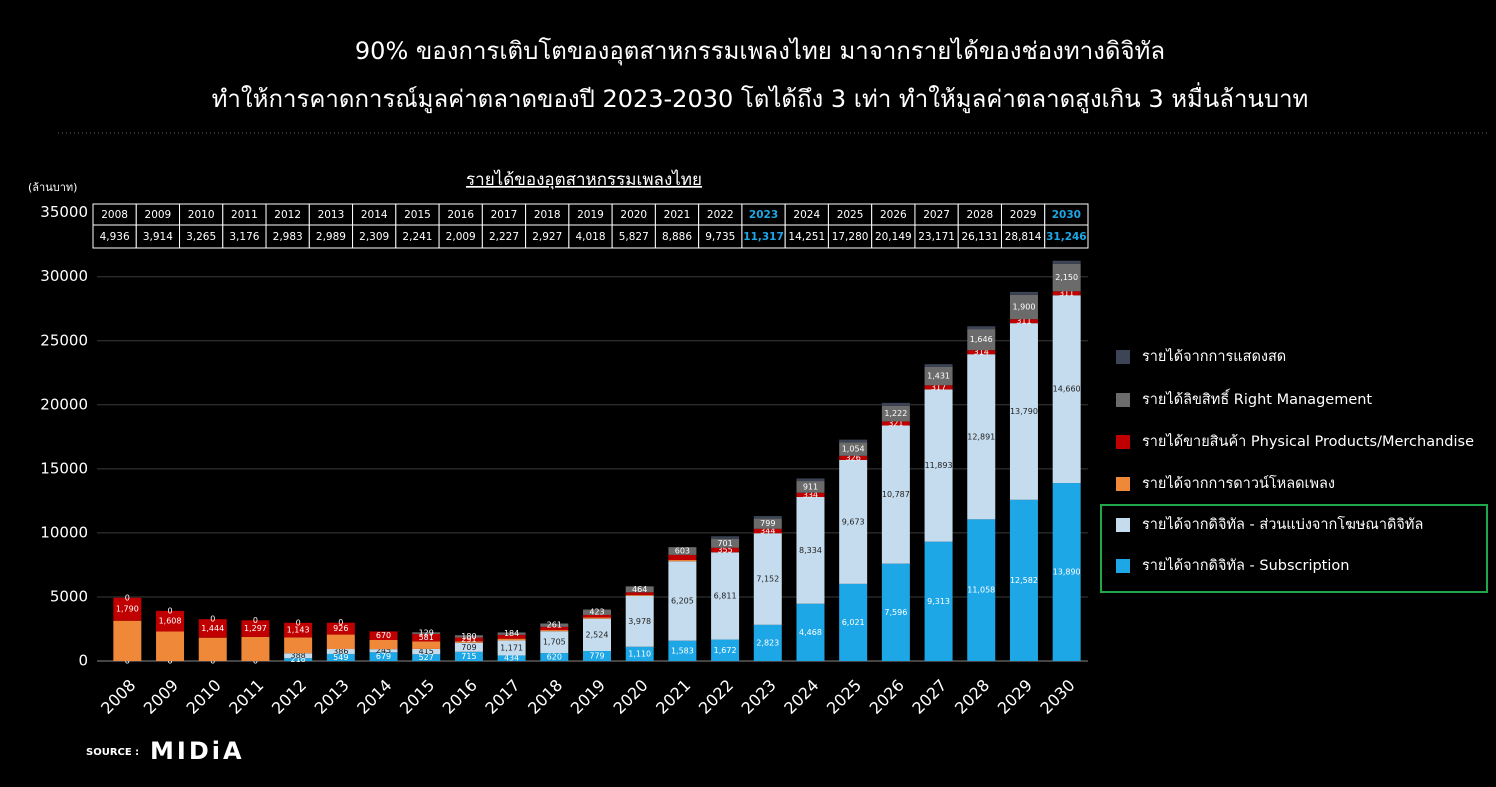 The width and height of the screenshot is (1496, 787). I want to click on legend-label: รายได้จากการแสดงสด, so click(1214, 356).